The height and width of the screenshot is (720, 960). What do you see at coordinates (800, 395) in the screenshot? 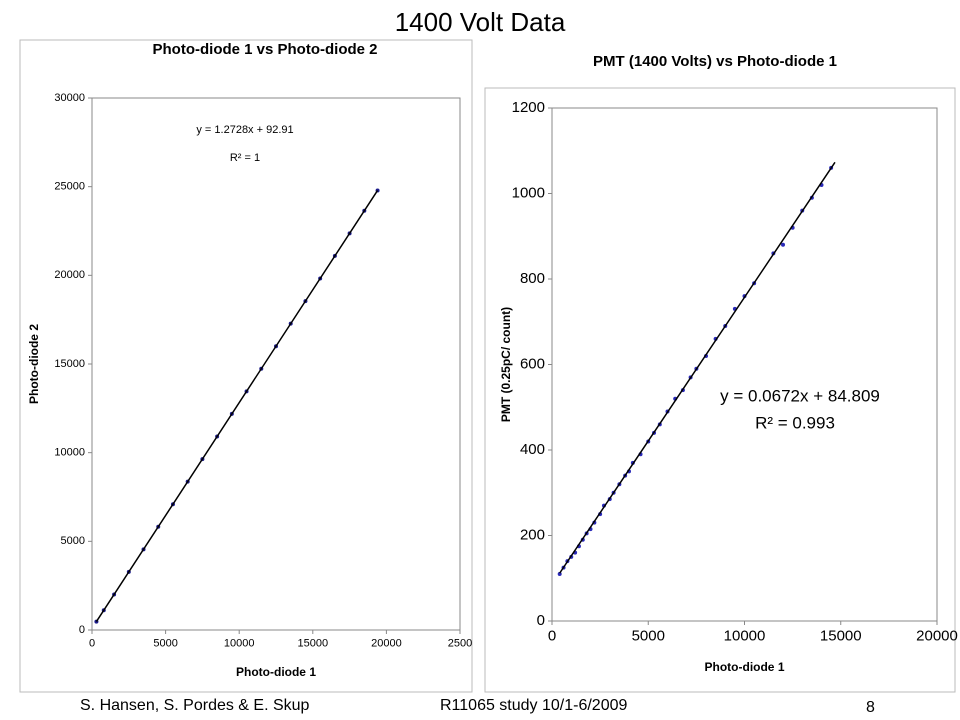
I see `annotation: y = 0.0672x + 84.809` at bounding box center [800, 395].